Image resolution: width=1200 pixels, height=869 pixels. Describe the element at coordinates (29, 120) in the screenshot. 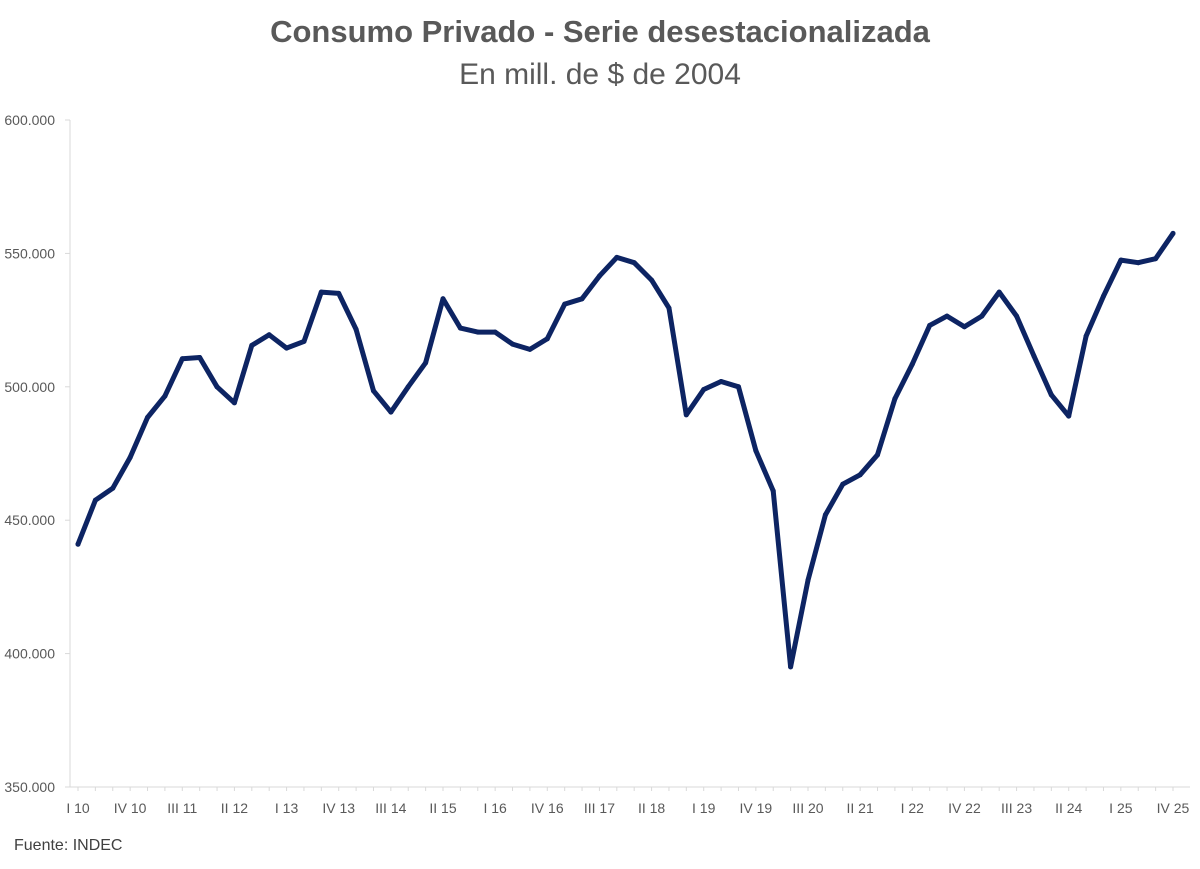

I see `y-tick-label: 600.000` at that location.